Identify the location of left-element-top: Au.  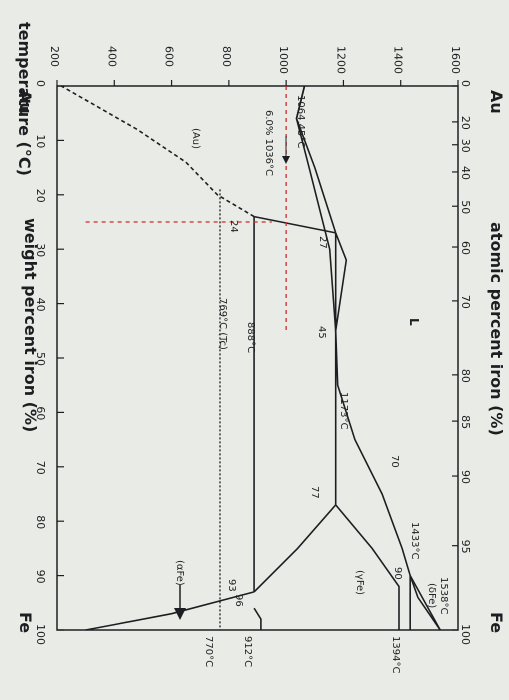
(496, 102).